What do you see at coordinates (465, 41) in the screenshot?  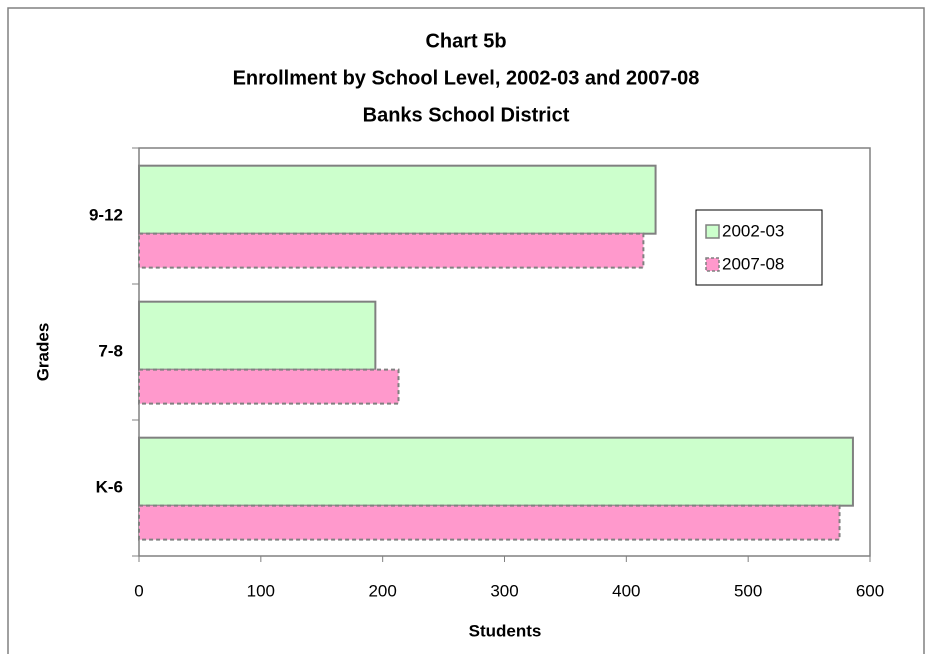 I see `chart-title: Chart 5b` at bounding box center [465, 41].